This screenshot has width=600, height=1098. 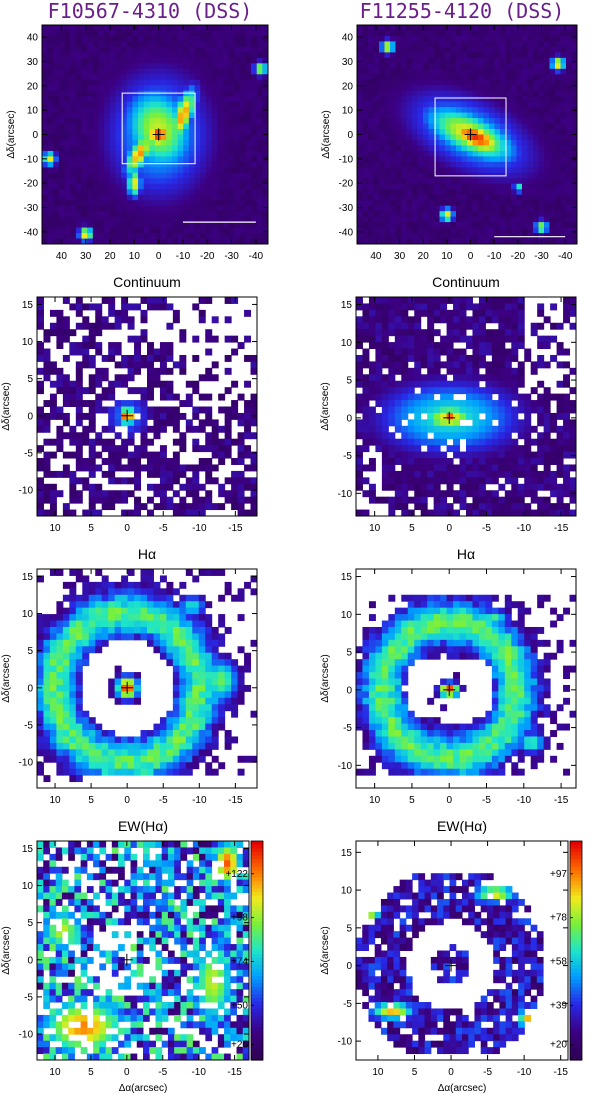 I want to click on panel-title: F10567-4310 (DSS), so click(x=150, y=11).